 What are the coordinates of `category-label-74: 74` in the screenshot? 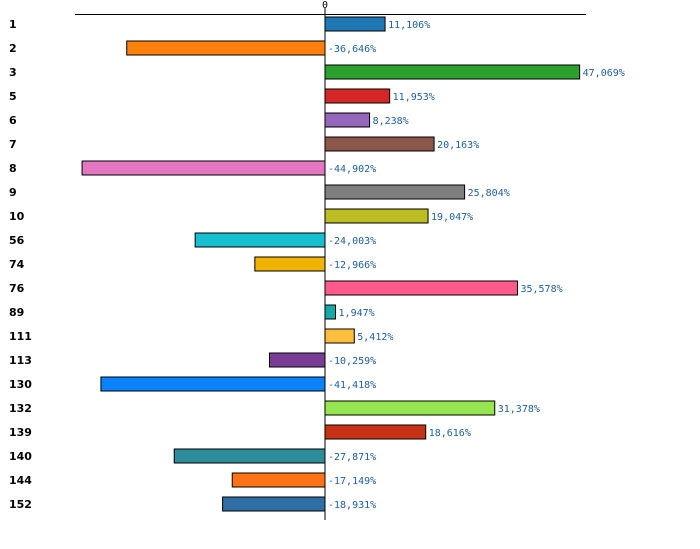 It's located at (17, 264).